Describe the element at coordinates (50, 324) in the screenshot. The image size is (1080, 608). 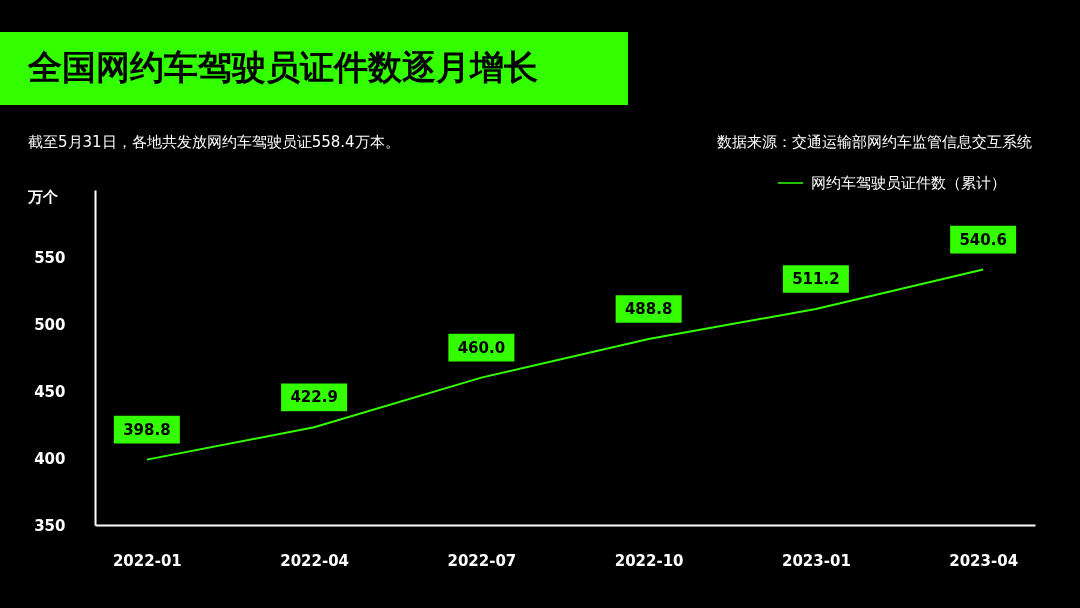
I see `y-tick-label: 500` at that location.